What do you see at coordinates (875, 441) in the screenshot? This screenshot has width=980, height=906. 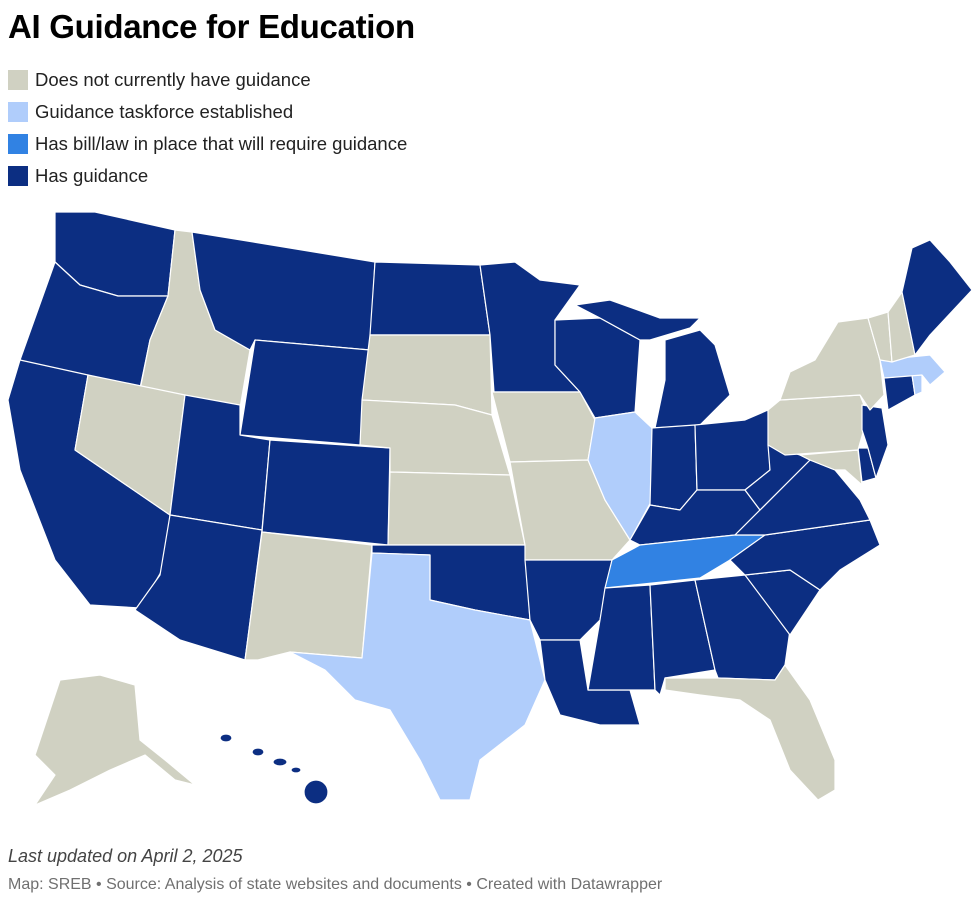 I see `state-nj` at bounding box center [875, 441].